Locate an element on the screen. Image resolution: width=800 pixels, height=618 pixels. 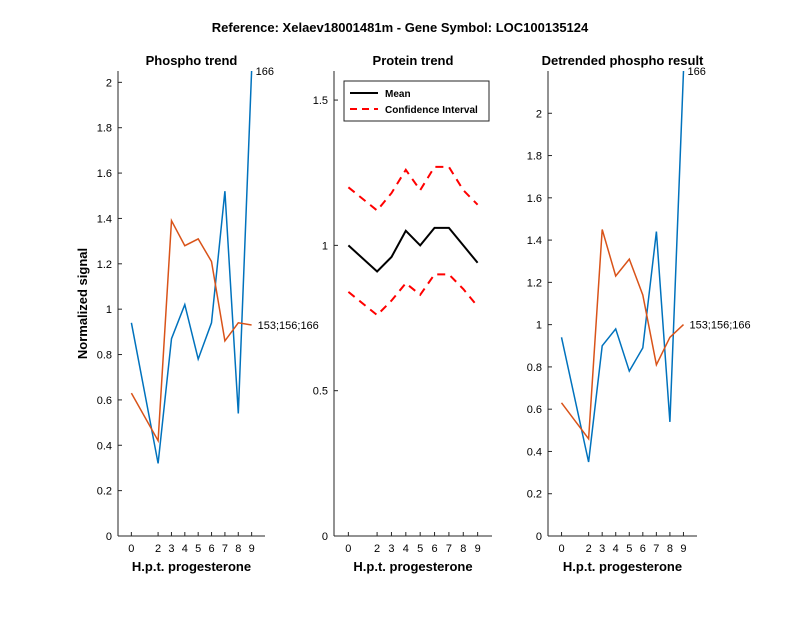
series-line-mean is located at coordinates (413, 249).